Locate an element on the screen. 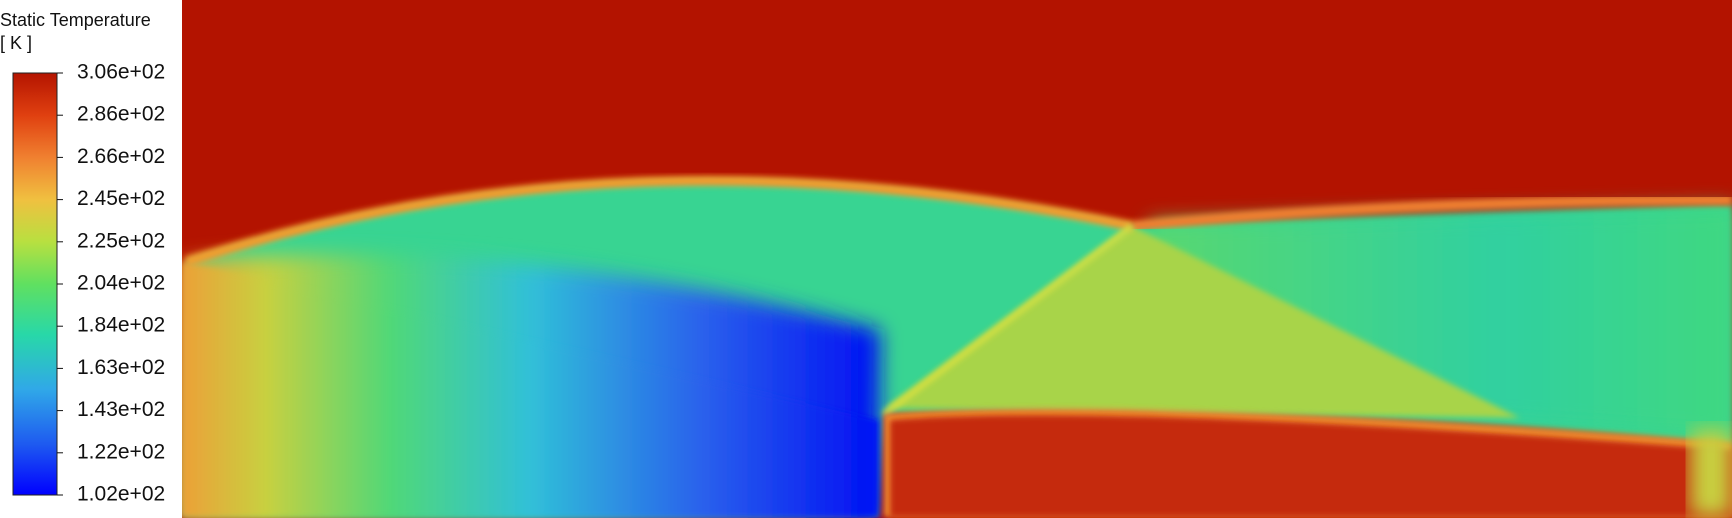  colorbar-tick-label: 1.84e+02 is located at coordinates (121, 325).